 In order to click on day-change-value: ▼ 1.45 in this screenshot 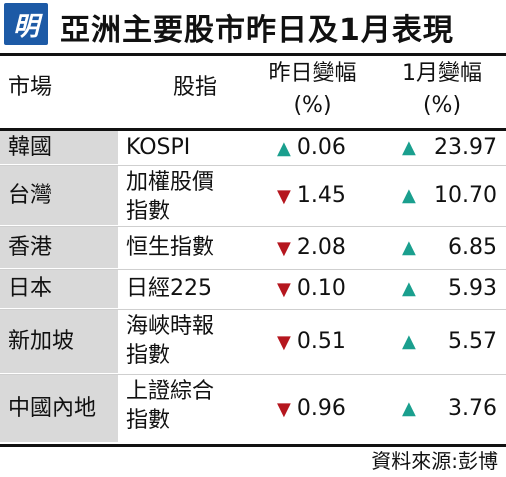, I will do `click(311, 196)`.